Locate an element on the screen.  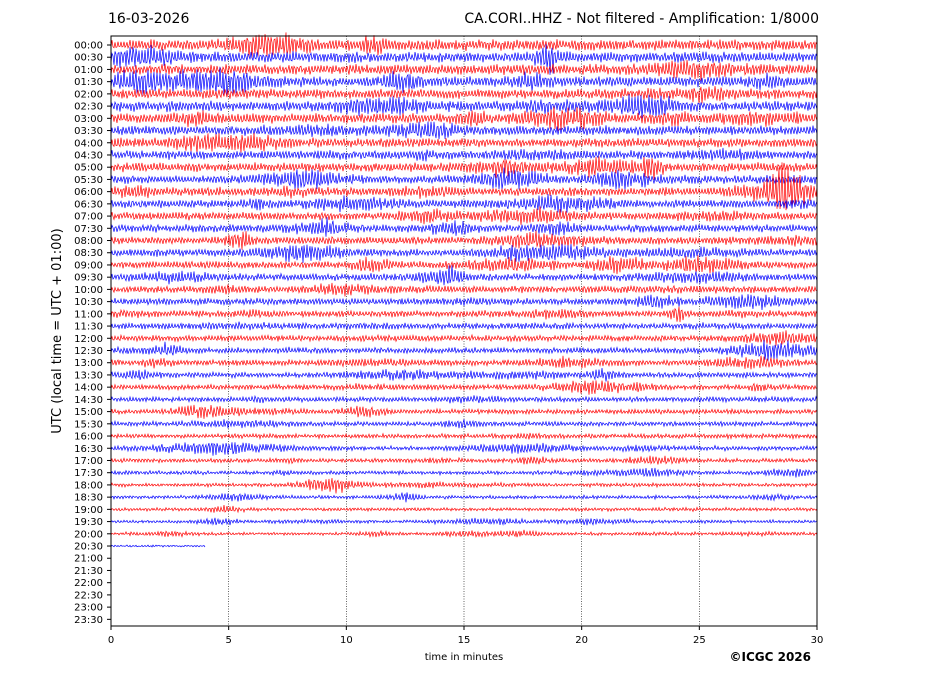
y-tick-label: 05:30 is located at coordinates (88, 180).